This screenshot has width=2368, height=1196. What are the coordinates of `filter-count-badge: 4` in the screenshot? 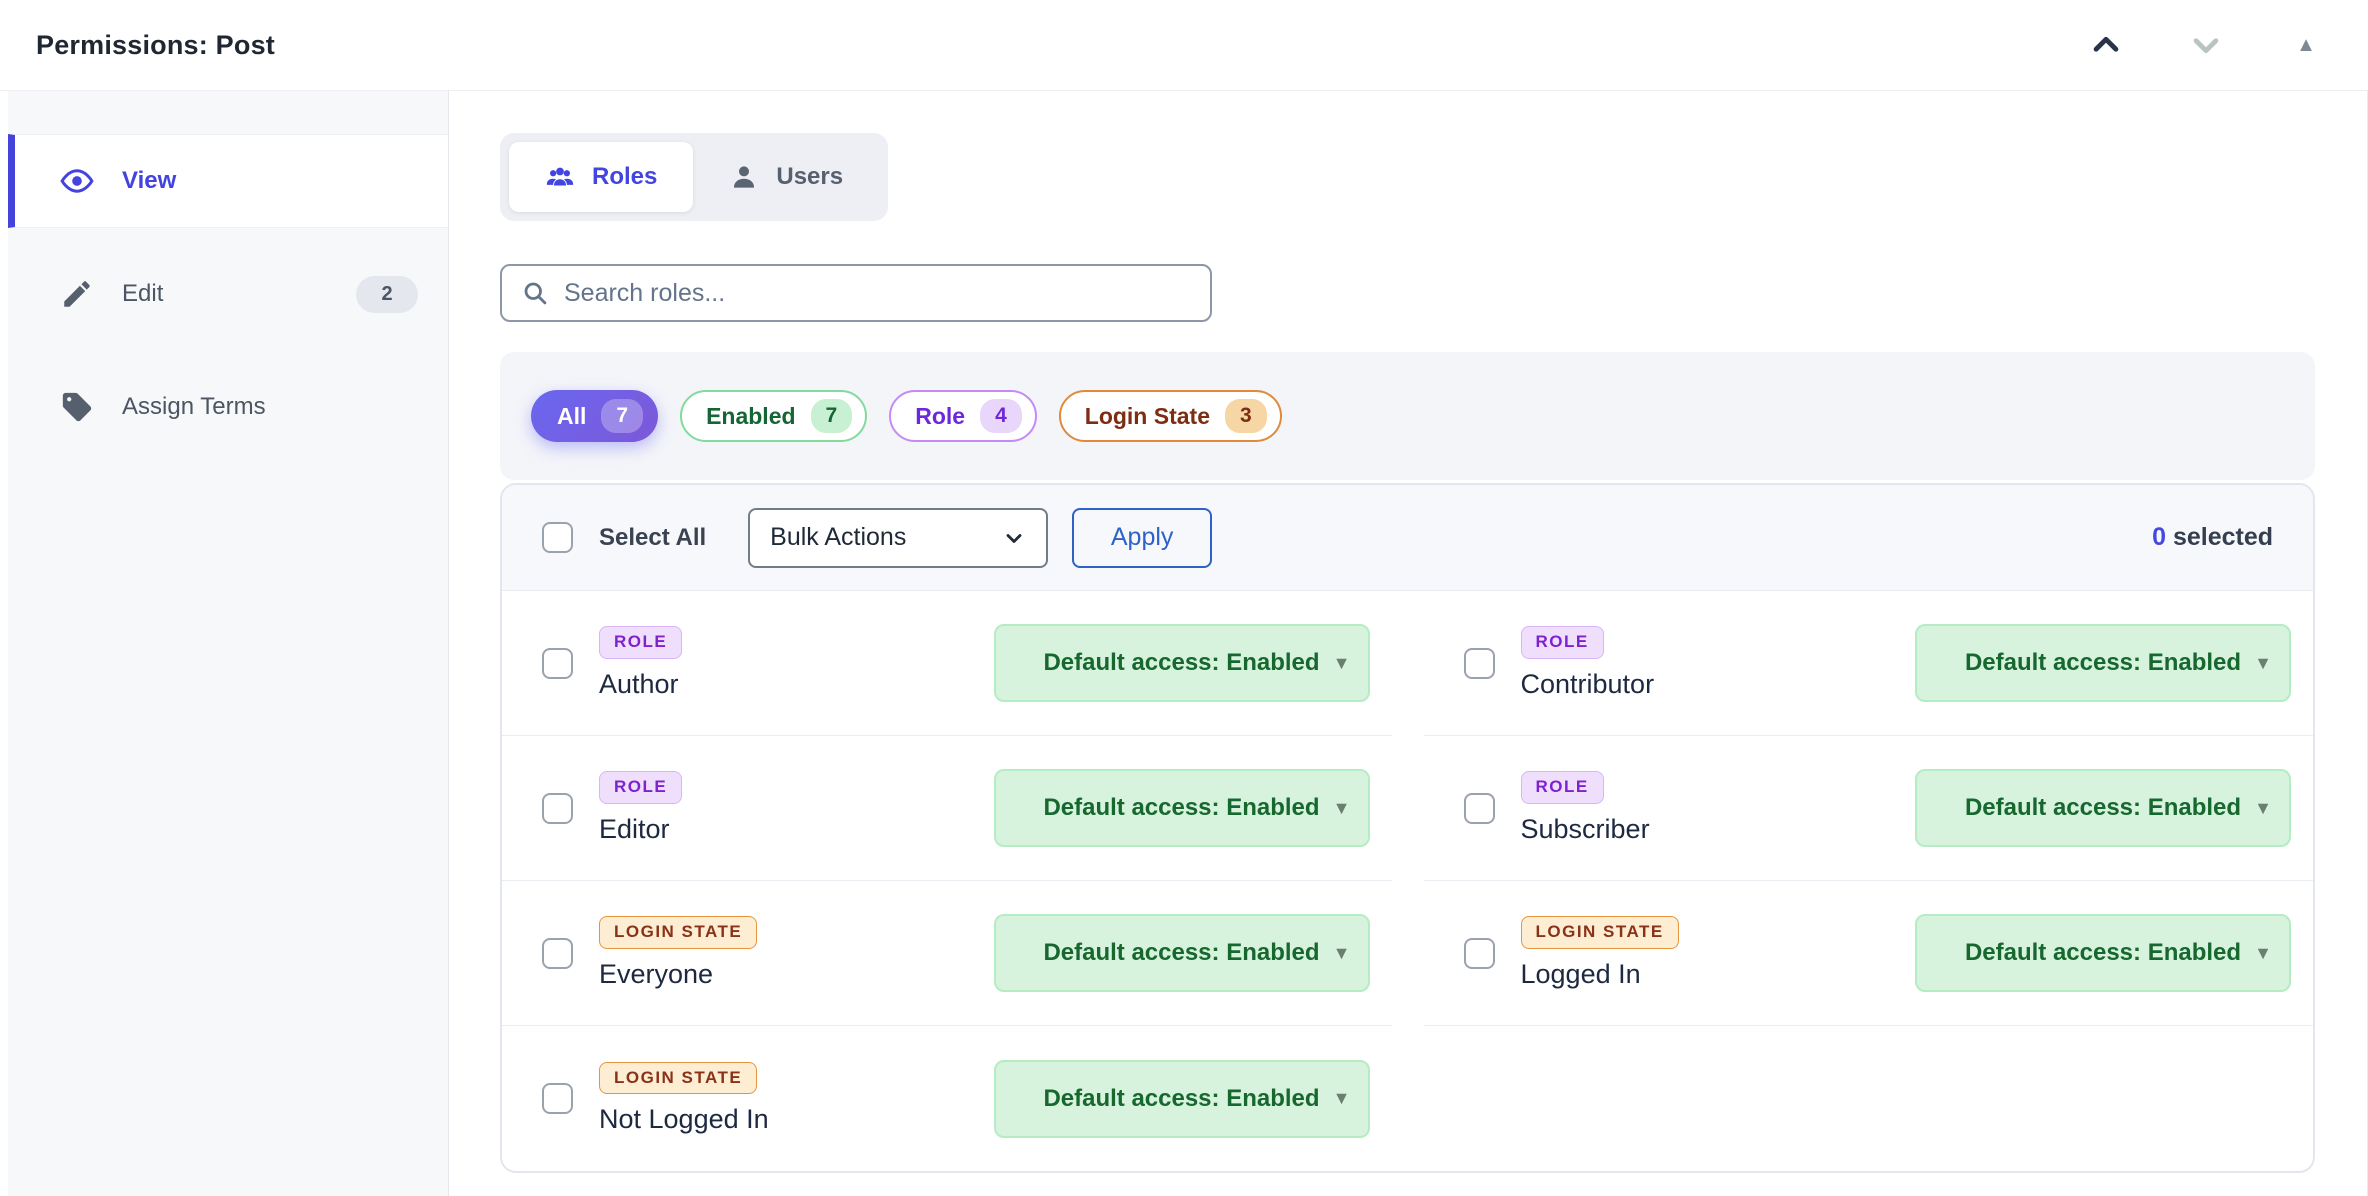 It's located at (1001, 416).